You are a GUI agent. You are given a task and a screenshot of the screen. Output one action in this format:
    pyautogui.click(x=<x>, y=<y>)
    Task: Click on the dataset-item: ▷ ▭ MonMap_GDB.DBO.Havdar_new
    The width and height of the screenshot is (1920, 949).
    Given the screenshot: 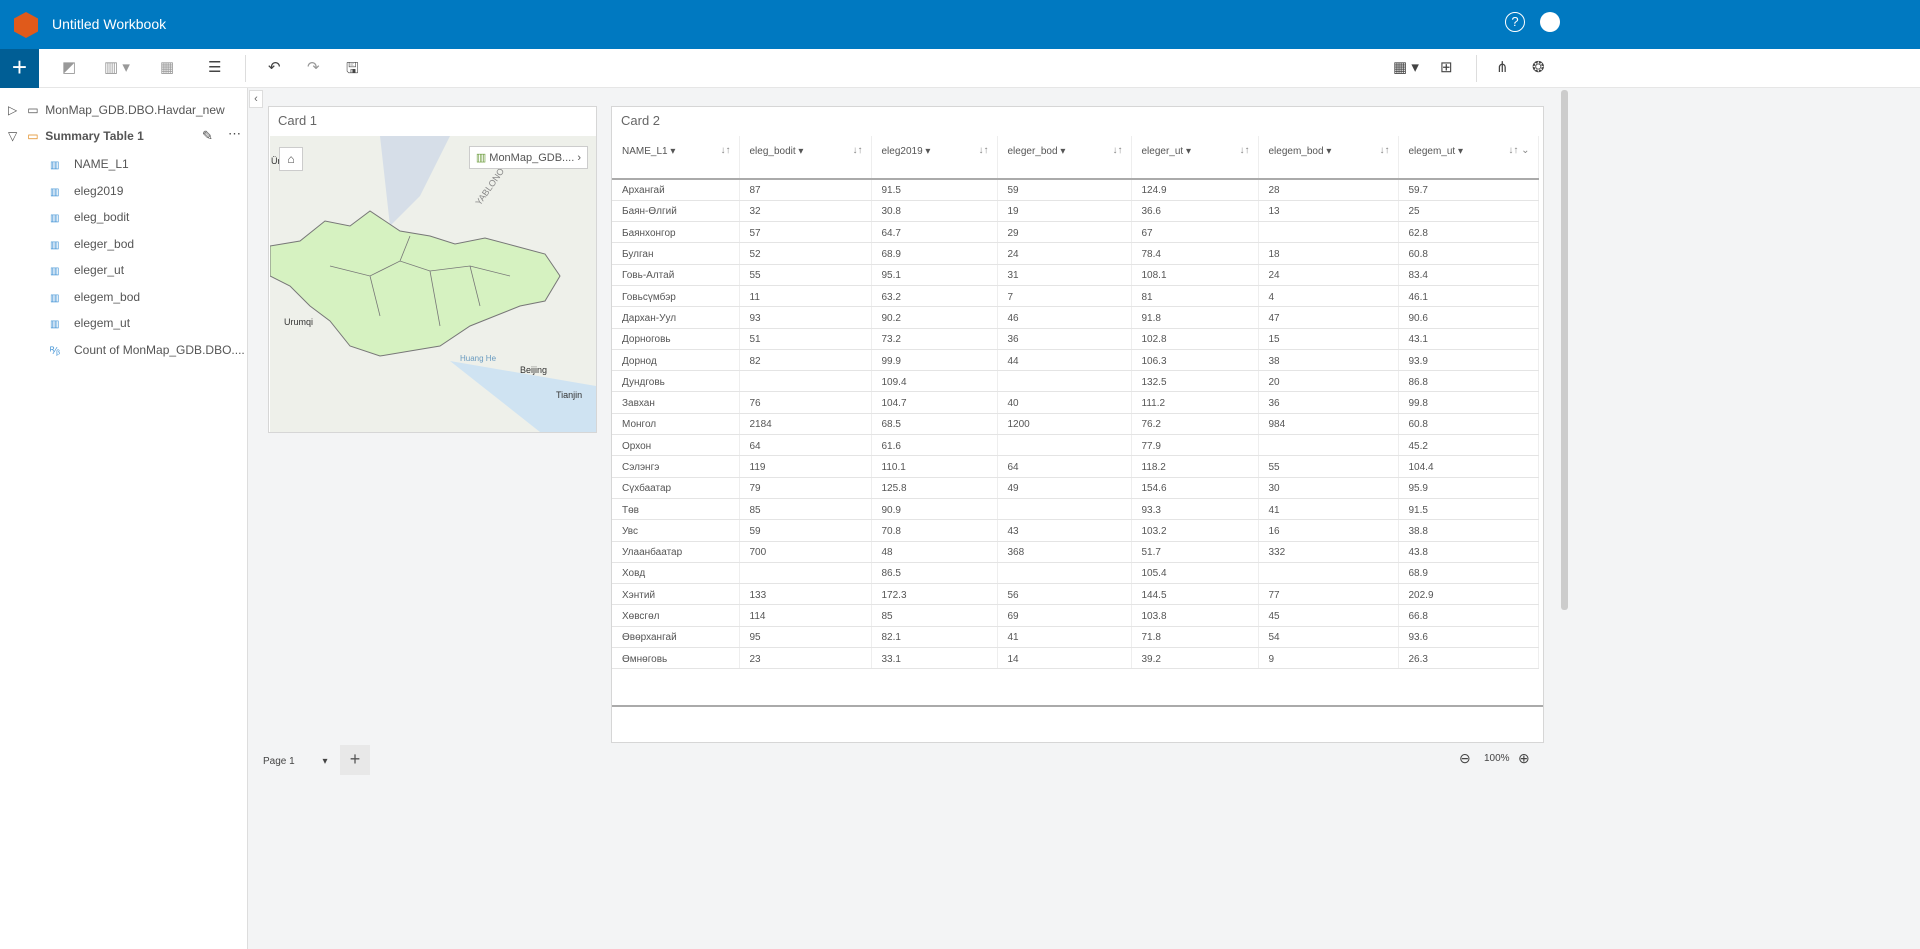 What is the action you would take?
    pyautogui.click(x=116, y=110)
    